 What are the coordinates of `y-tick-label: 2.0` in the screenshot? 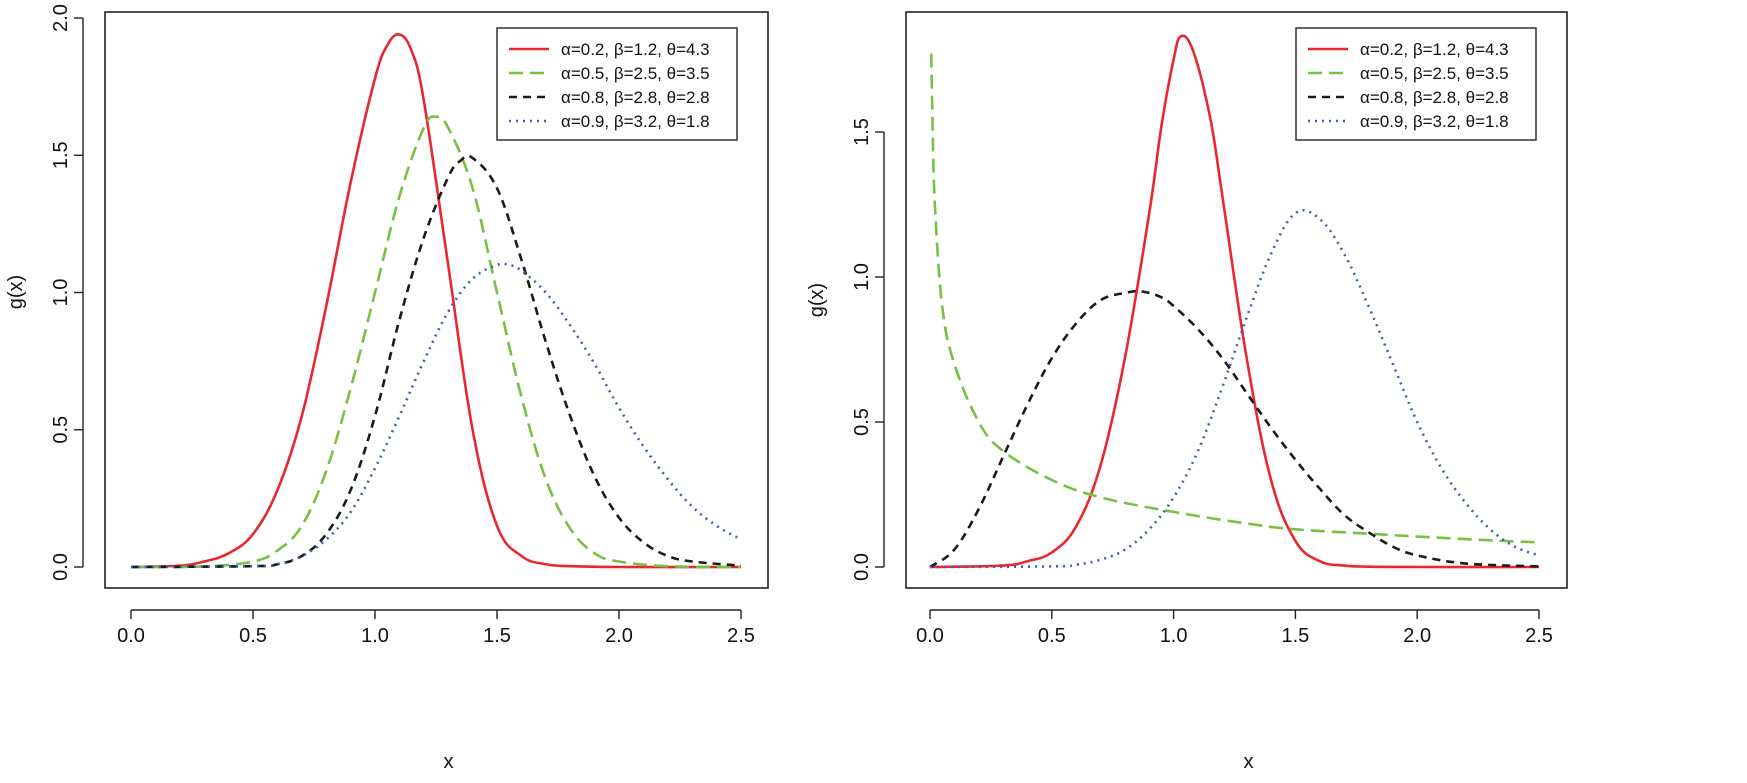 It's located at (61, 18).